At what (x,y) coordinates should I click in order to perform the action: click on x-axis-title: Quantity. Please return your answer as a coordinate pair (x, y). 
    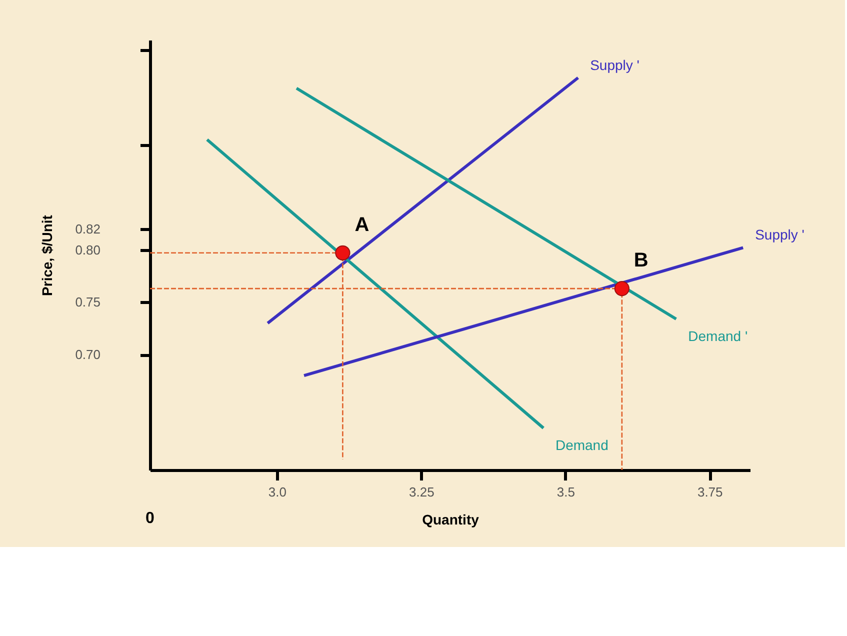
    Looking at the image, I should click on (451, 520).